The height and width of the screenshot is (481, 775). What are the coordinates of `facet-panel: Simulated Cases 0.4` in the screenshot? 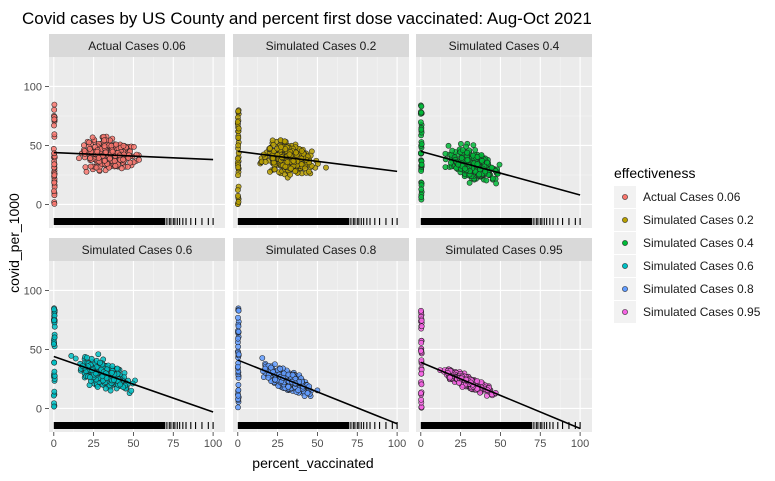 It's located at (504, 131).